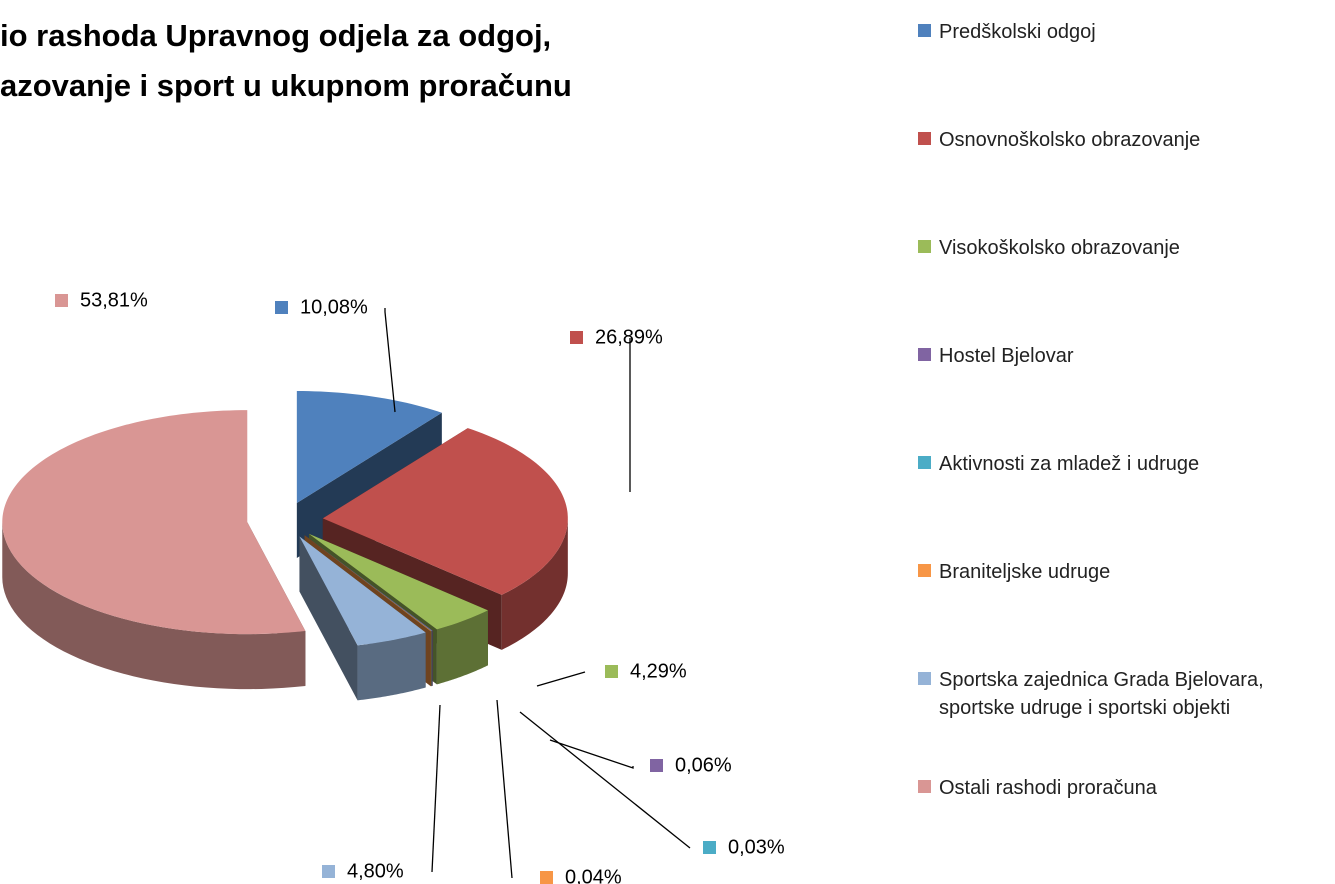 Image resolution: width=1335 pixels, height=884 pixels. Describe the element at coordinates (1059, 248) in the screenshot. I see `legend-label: Visokoškolsko obrazovanje` at that location.